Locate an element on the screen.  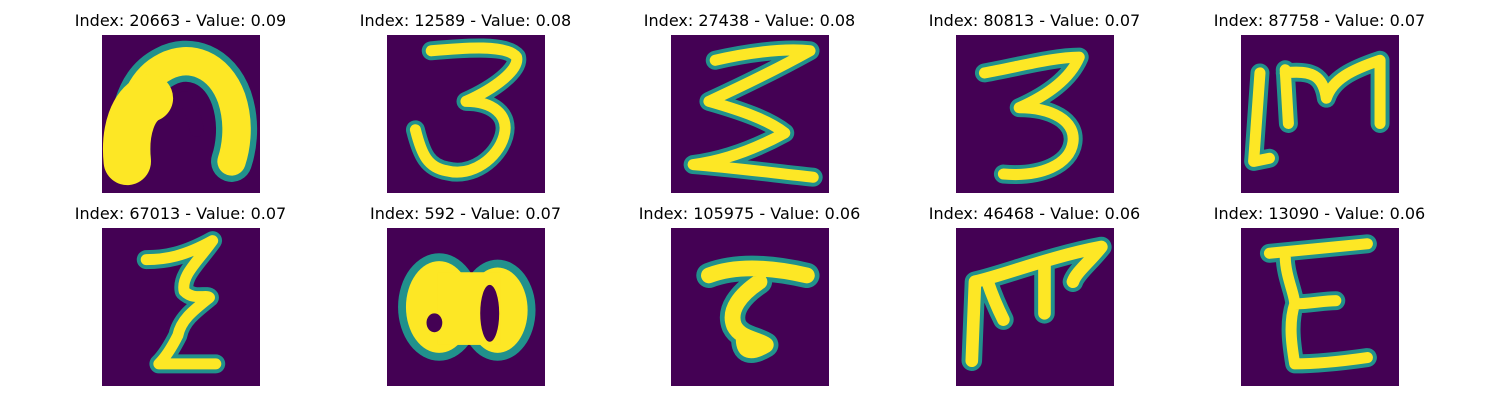
panel-title: Index: 20663 - Value: 0.09 is located at coordinates (180, 20).